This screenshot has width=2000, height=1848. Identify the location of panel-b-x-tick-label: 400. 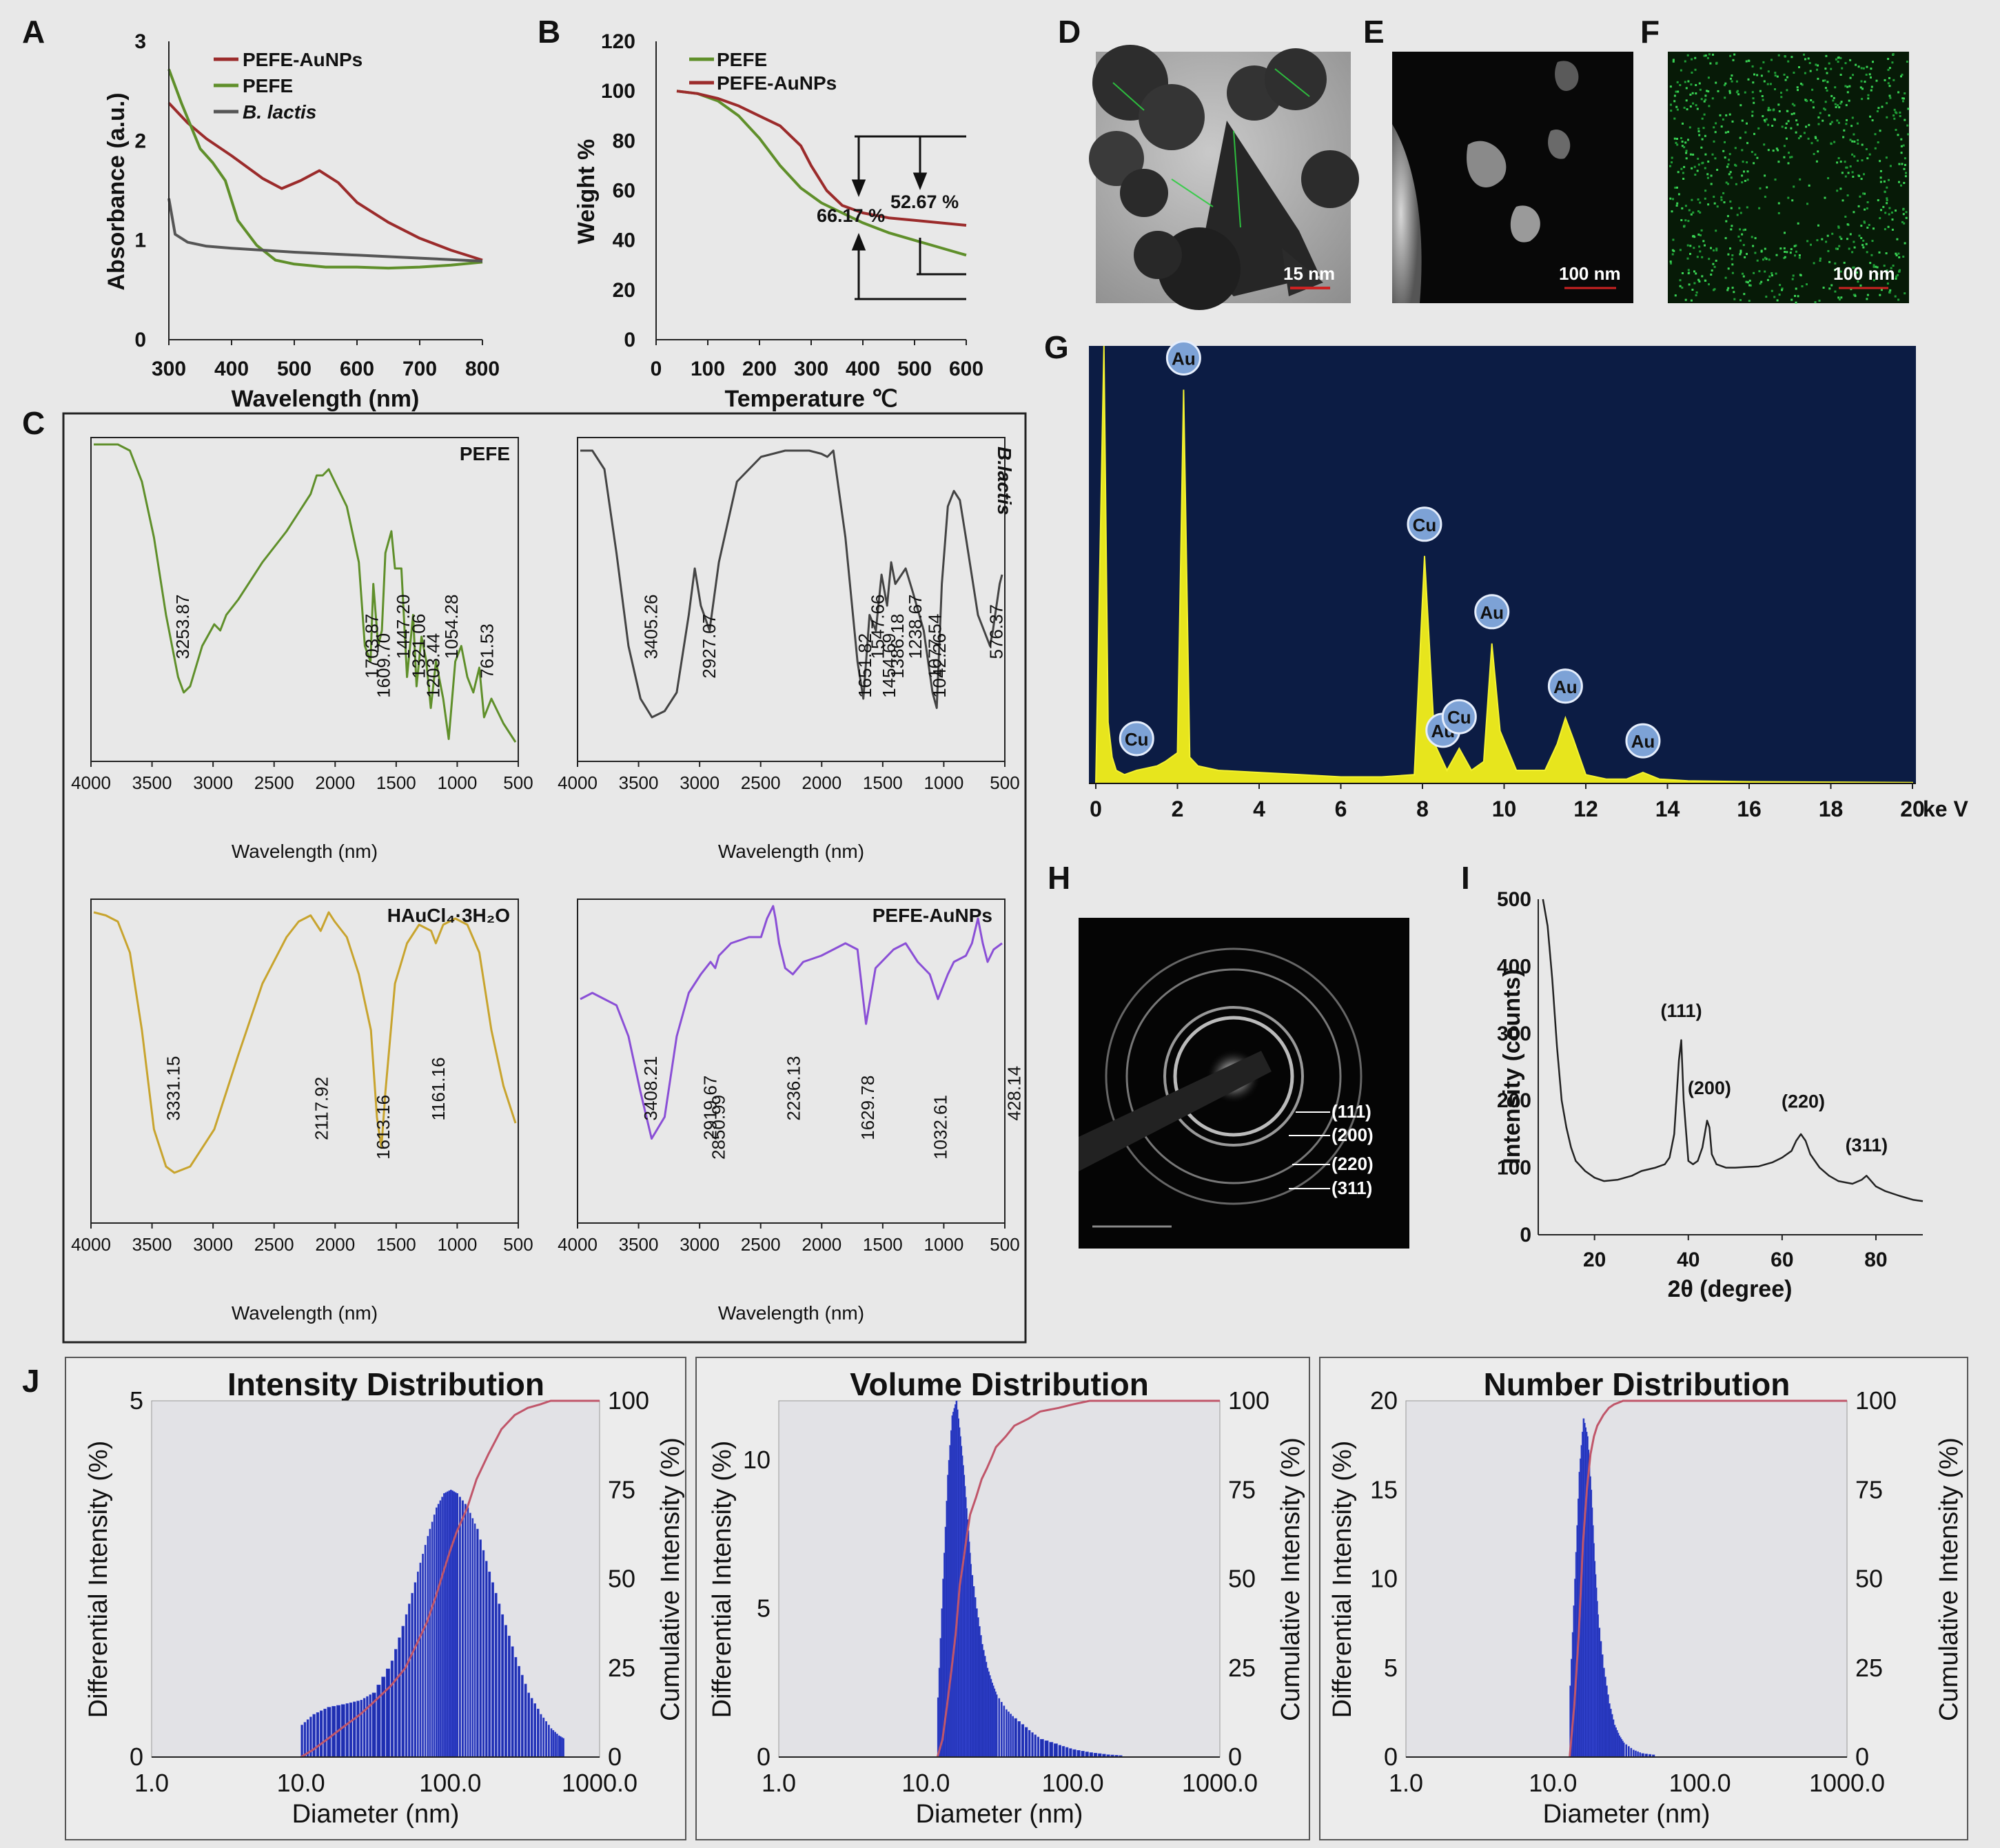
(863, 369).